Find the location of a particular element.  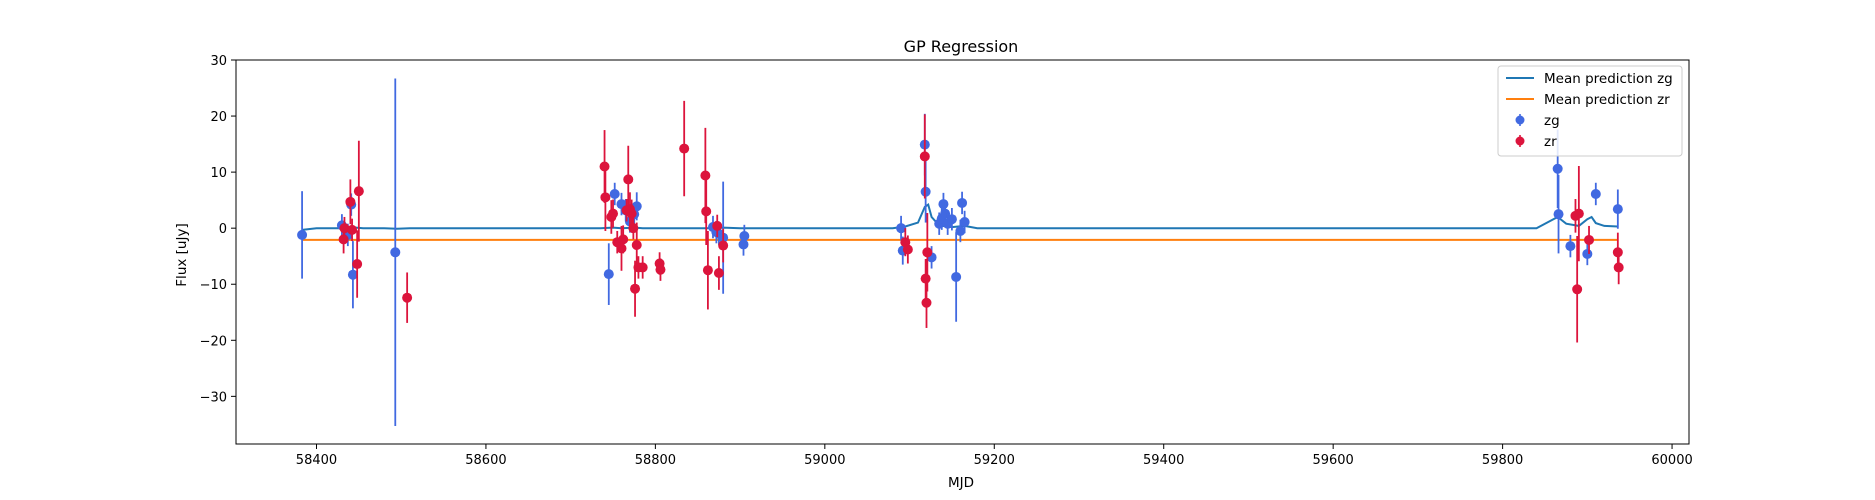

y-tick-label: −30 is located at coordinates (213, 397).